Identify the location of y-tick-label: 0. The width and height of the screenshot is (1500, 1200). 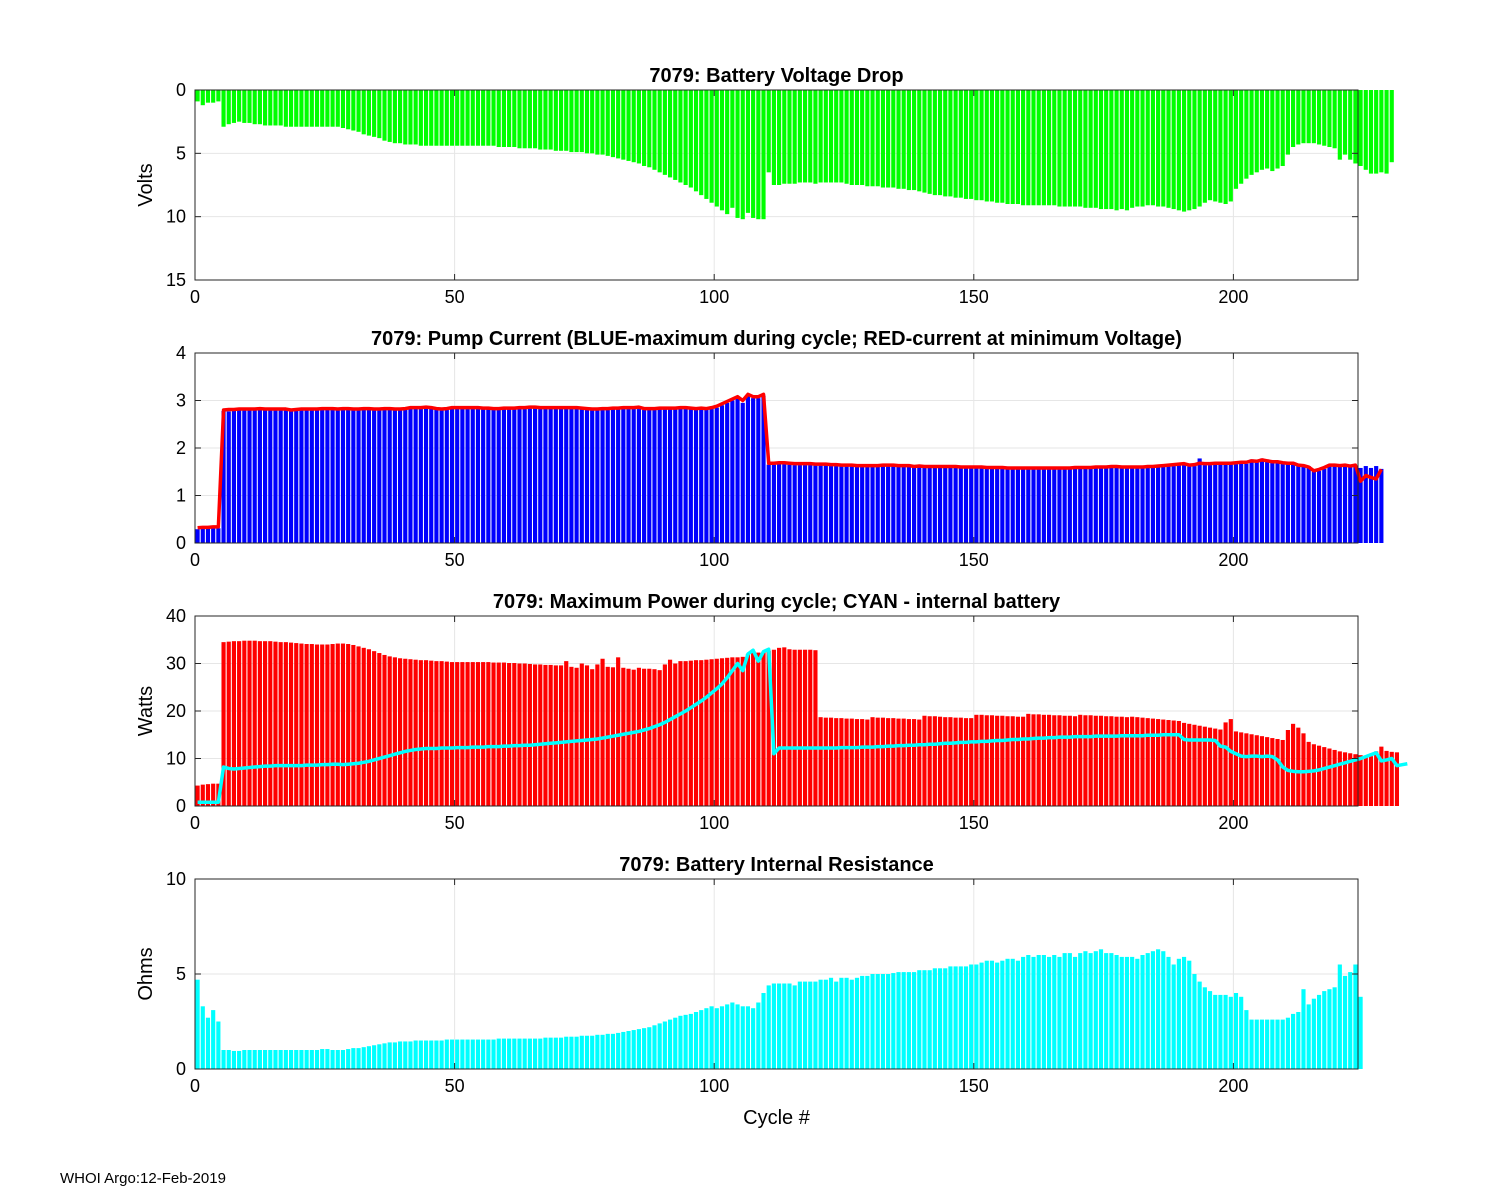
(181, 543).